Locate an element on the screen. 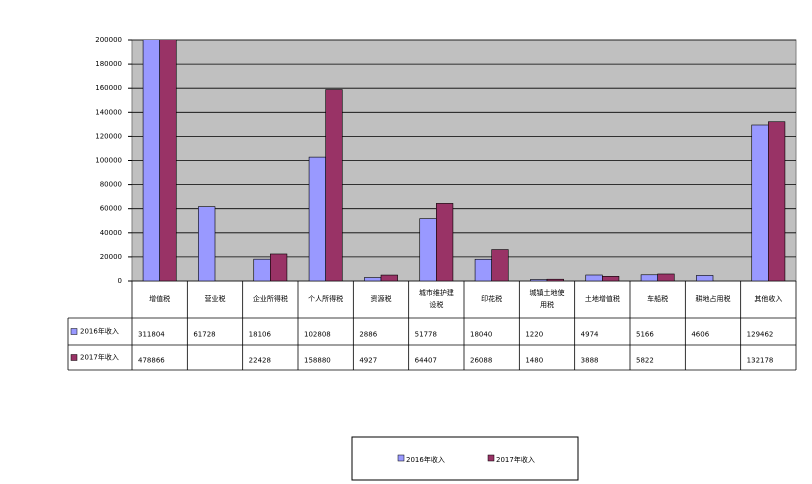  table-value: 311804 is located at coordinates (151, 335).